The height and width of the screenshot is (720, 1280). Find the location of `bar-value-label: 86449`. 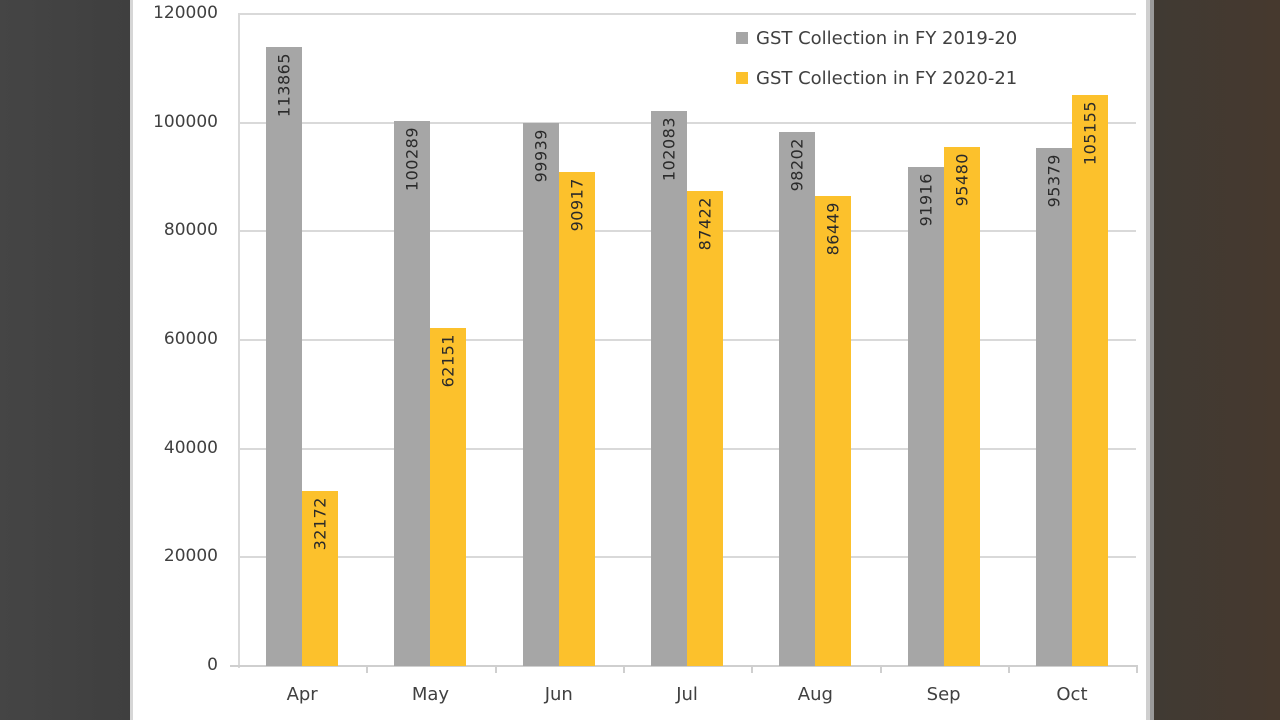

bar-value-label: 86449 is located at coordinates (833, 229).